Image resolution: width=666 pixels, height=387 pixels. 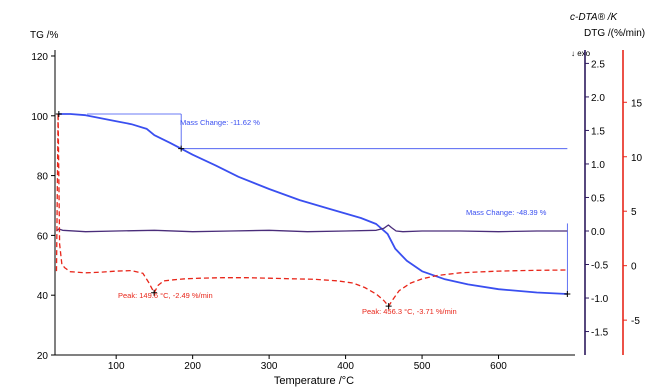 I want to click on dtg-axis-title: DTG /(%/min), so click(x=614, y=33).